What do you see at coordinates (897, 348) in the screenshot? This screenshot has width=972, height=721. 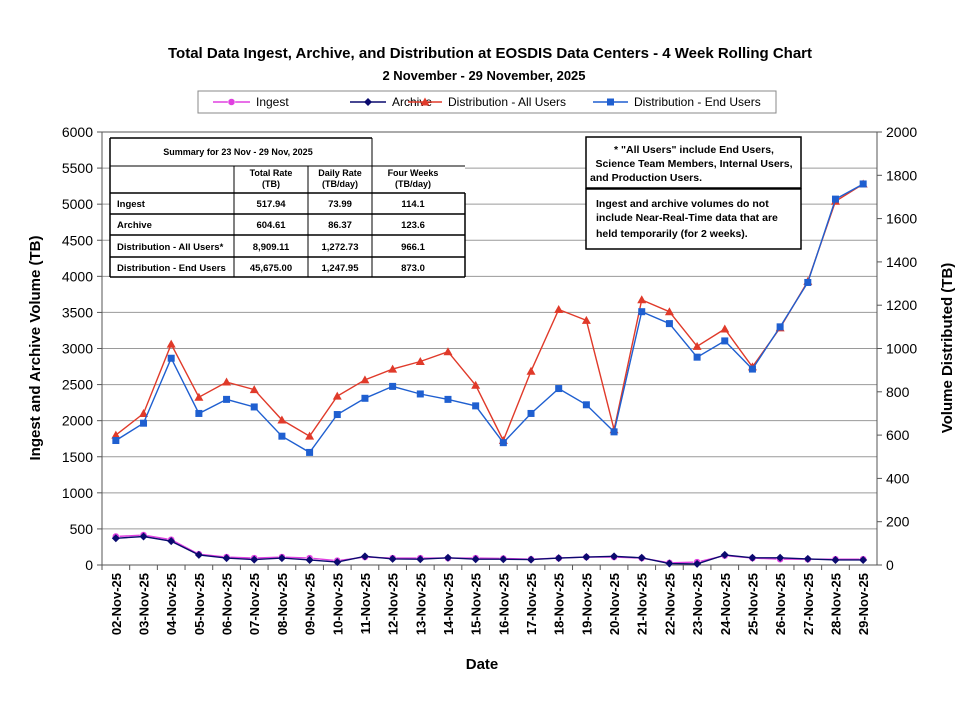 I see `right-axis-ticks: 0 200 400 600 800 1000 1200 1400 1600 1800 2000` at bounding box center [897, 348].